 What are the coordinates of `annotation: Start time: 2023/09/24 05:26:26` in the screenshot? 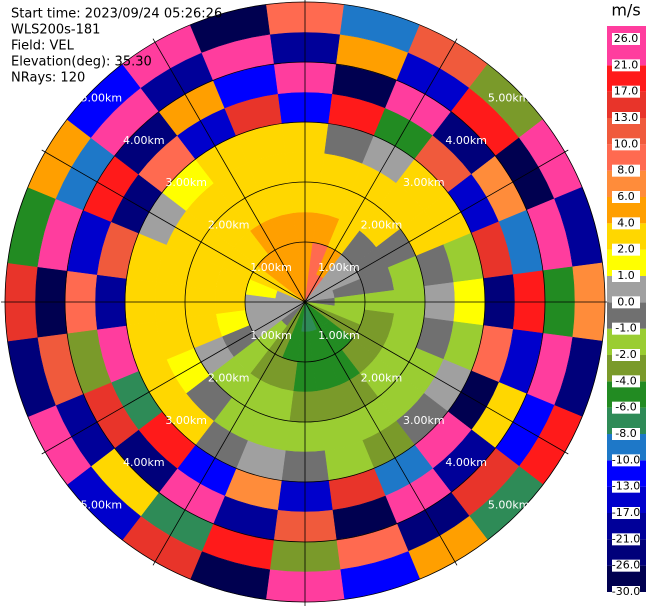 It's located at (116, 14).